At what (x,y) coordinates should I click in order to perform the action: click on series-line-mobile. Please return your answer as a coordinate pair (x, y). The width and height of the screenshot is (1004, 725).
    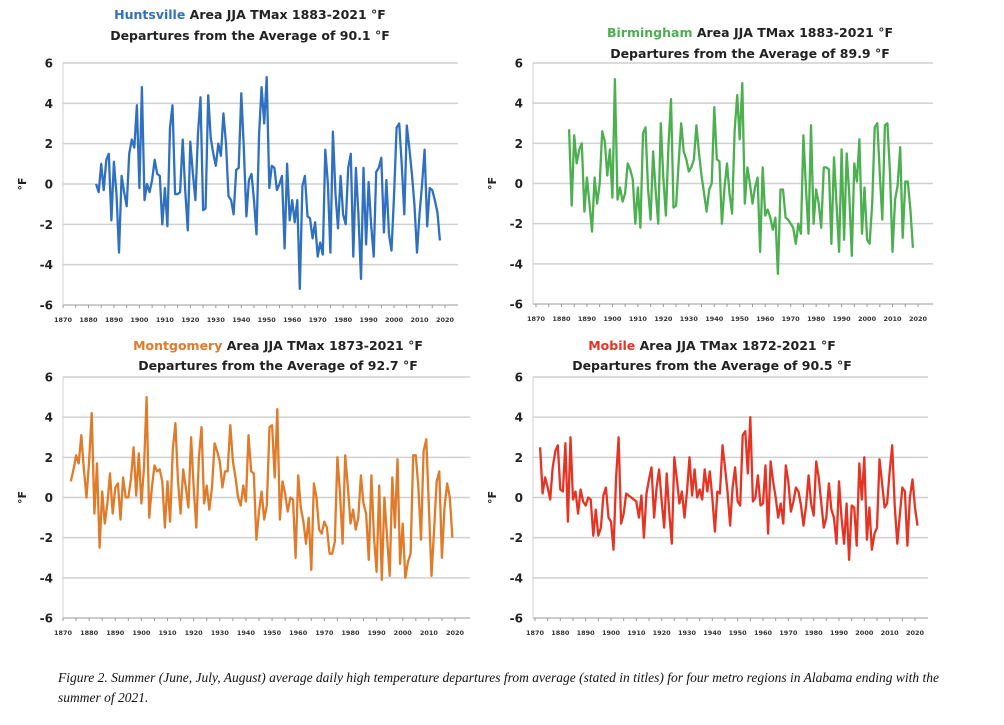
    Looking at the image, I should click on (728, 488).